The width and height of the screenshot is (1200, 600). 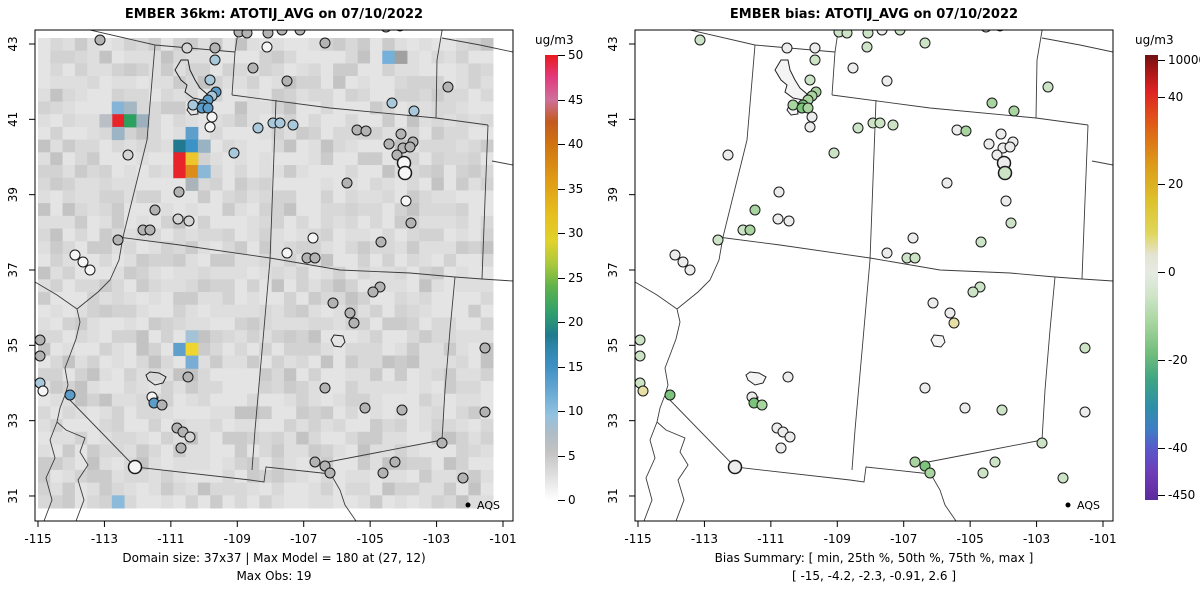 I want to click on colorbar-tick: 5, so click(x=567, y=456).